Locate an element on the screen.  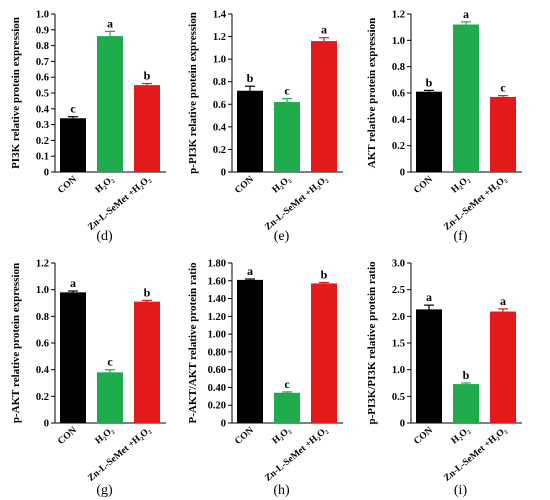
y-tick-label: 1.60 is located at coordinates (217, 281).